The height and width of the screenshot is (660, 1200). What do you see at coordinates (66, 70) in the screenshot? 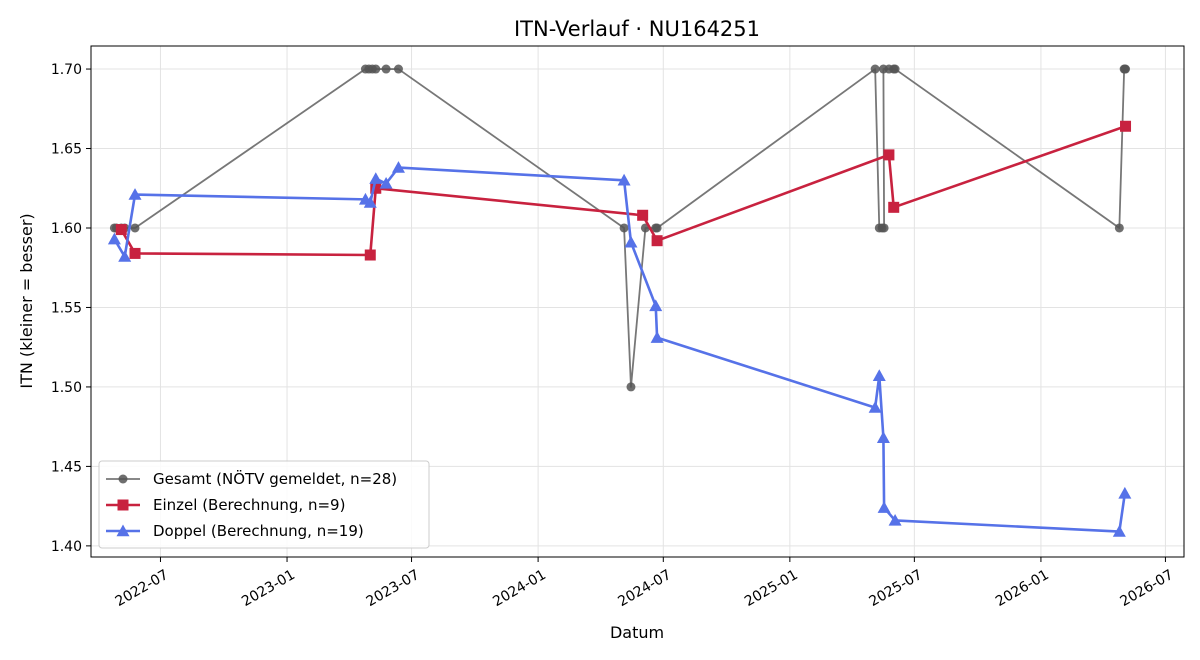
I see `y-tick-label: 1.70` at bounding box center [66, 70].